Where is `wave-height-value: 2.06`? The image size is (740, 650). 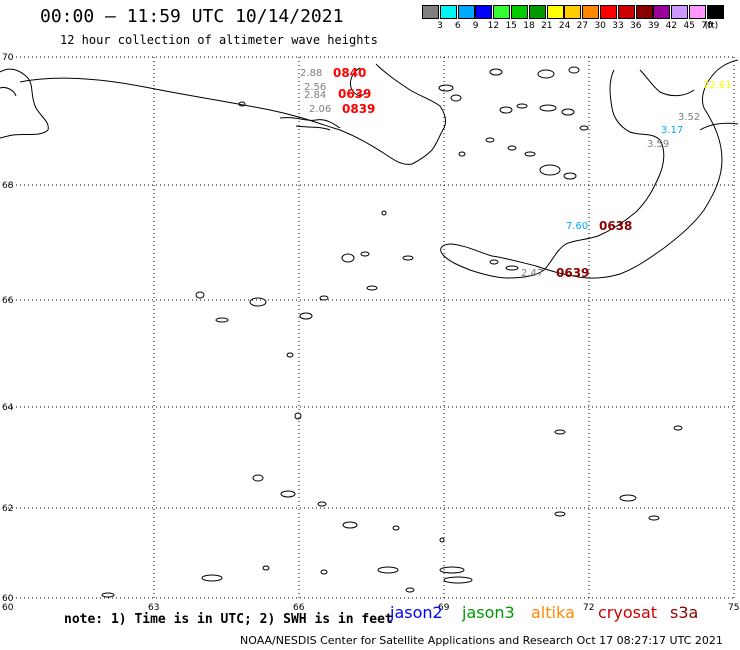 wave-height-value: 2.06 is located at coordinates (320, 109).